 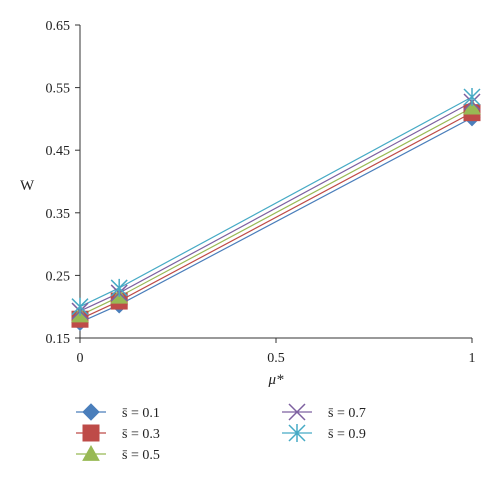 I want to click on y-tick-label: 0.55, so click(x=58, y=89).